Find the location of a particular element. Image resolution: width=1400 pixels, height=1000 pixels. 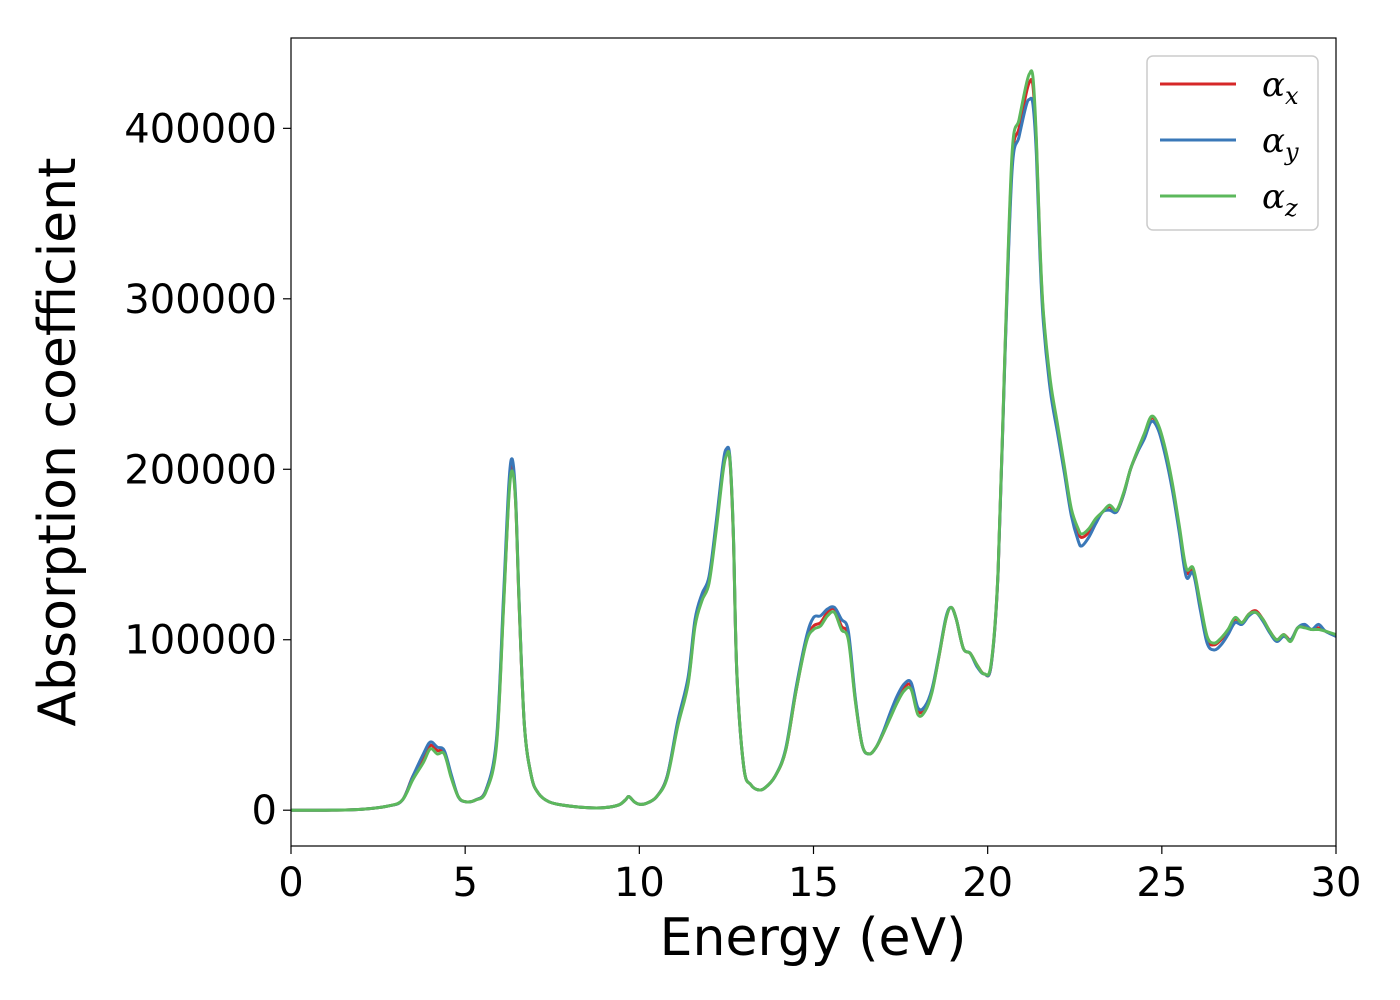

legend-subscript: x is located at coordinates (1292, 96).